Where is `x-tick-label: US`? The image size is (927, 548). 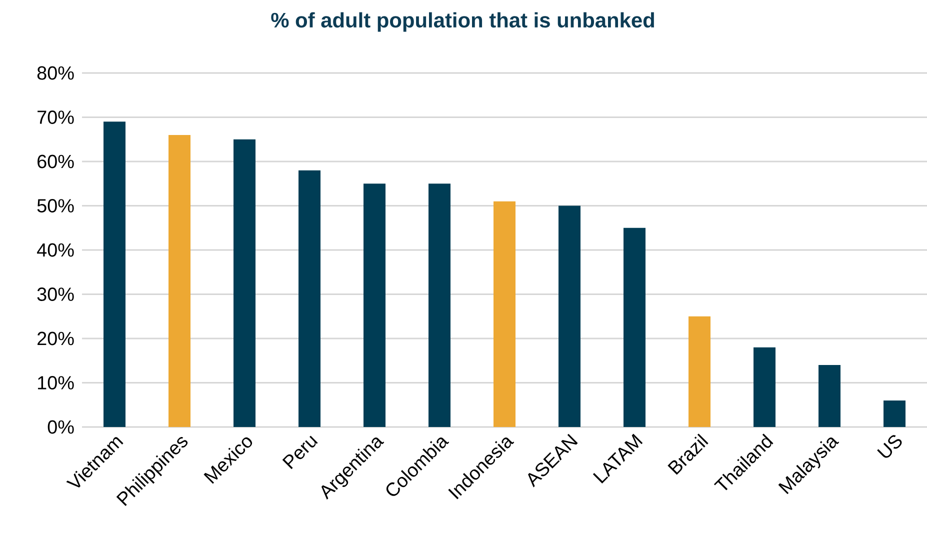 x-tick-label: US is located at coordinates (889, 446).